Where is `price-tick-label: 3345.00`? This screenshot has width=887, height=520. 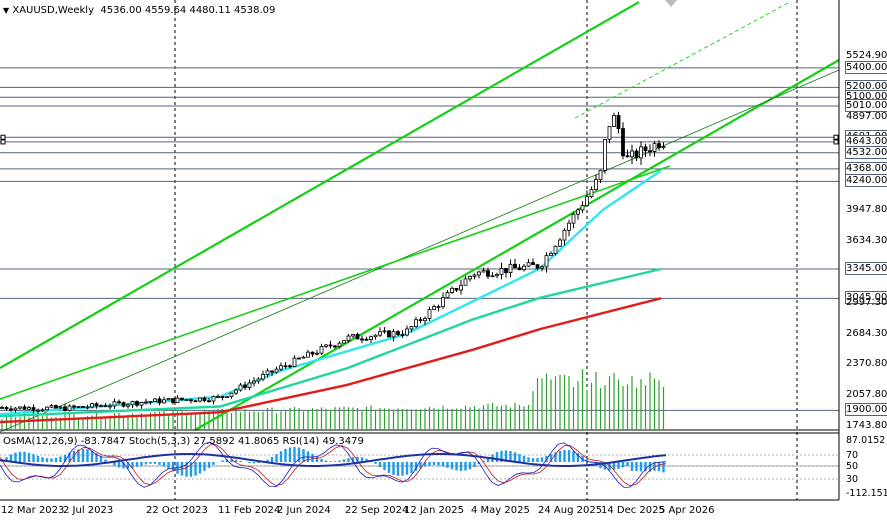
price-tick-label: 3345.00 is located at coordinates (865, 268).